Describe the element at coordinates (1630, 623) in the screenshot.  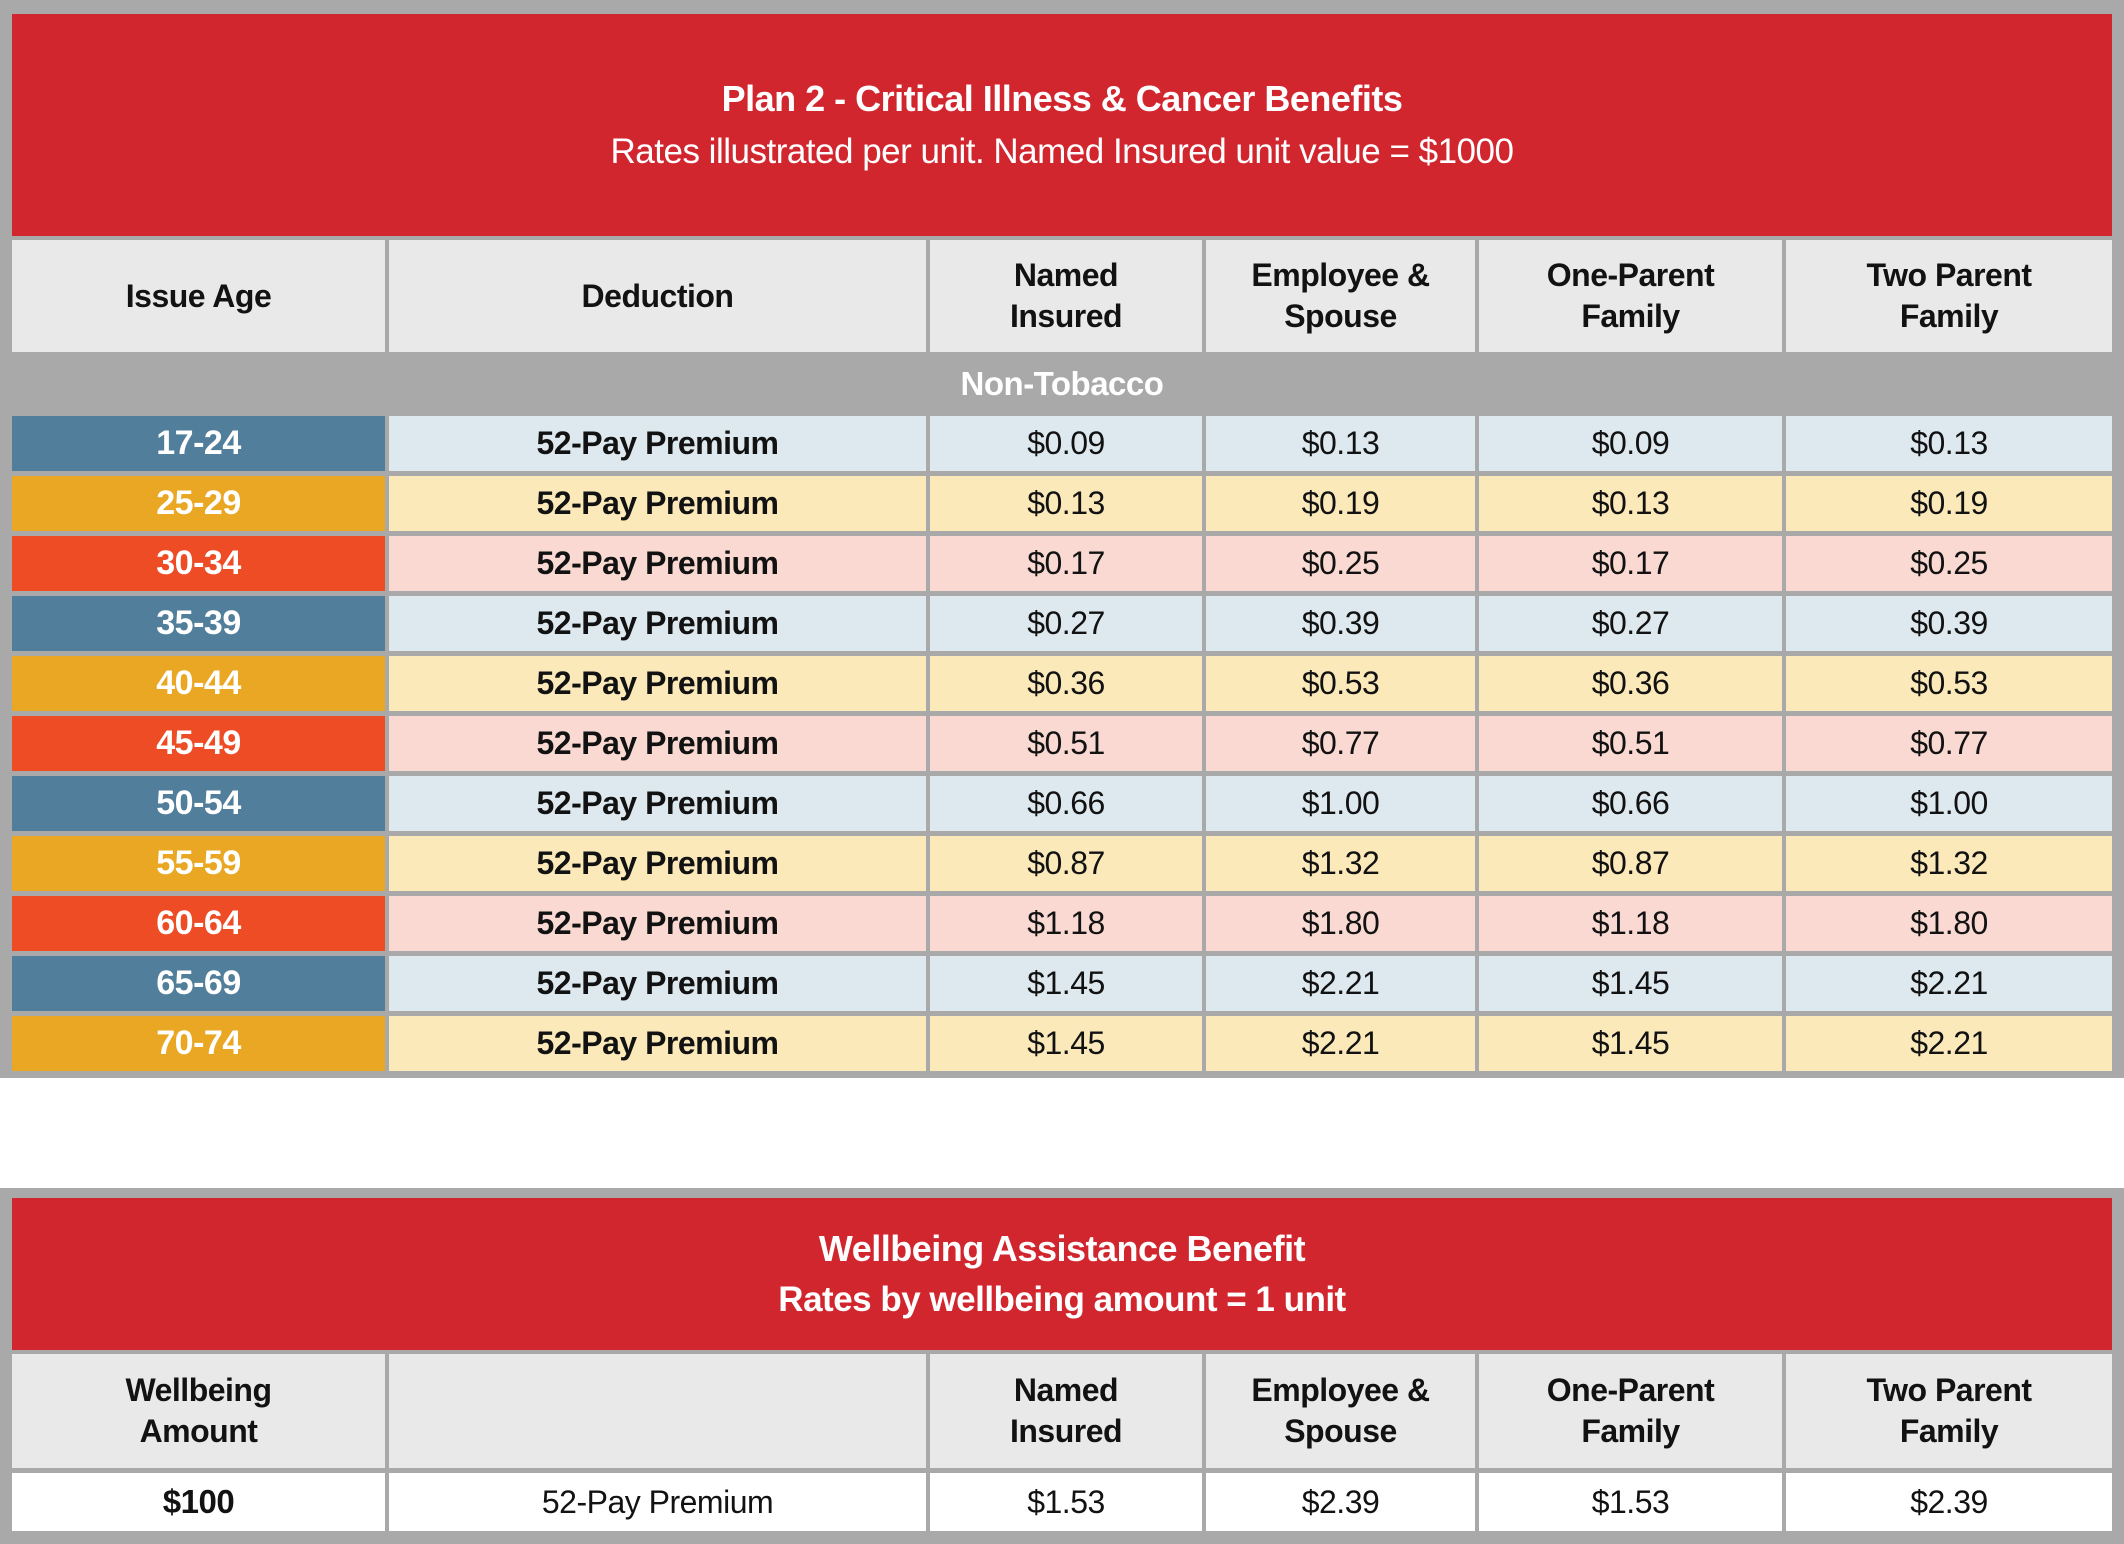
I see `one-parent-rate-cell: $0.27` at that location.